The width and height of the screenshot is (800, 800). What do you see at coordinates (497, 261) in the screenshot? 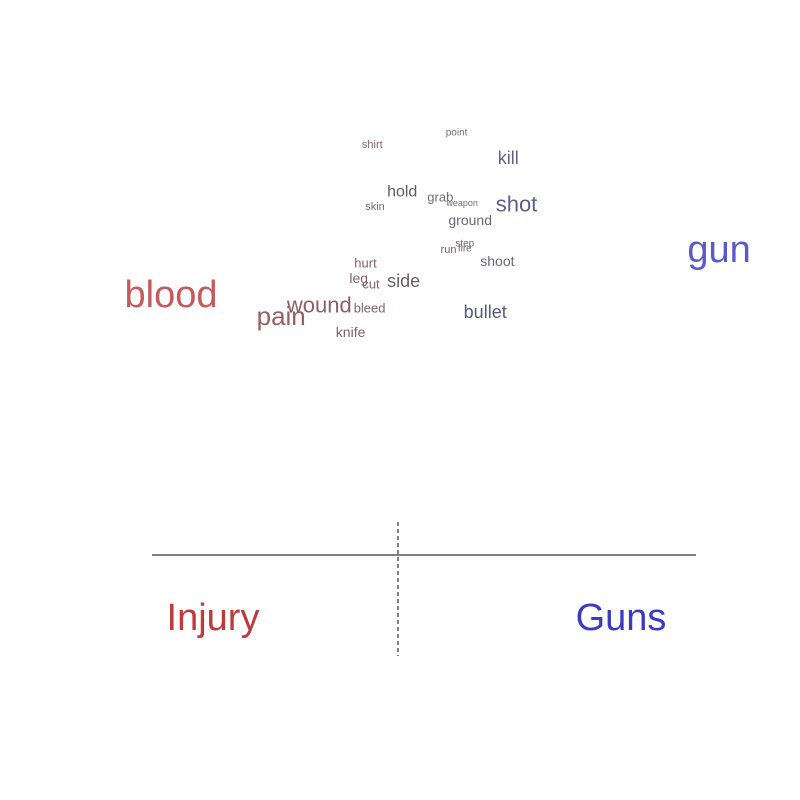
I see `word-label-shoot: shoot` at bounding box center [497, 261].